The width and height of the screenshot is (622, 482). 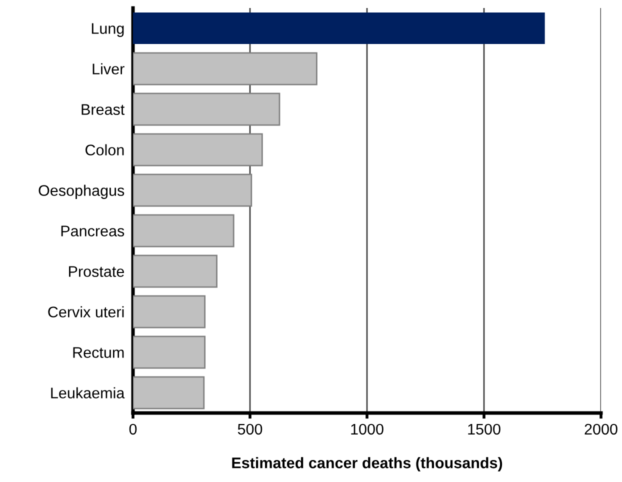 I want to click on y-tick-label: Lung, so click(x=108, y=30).